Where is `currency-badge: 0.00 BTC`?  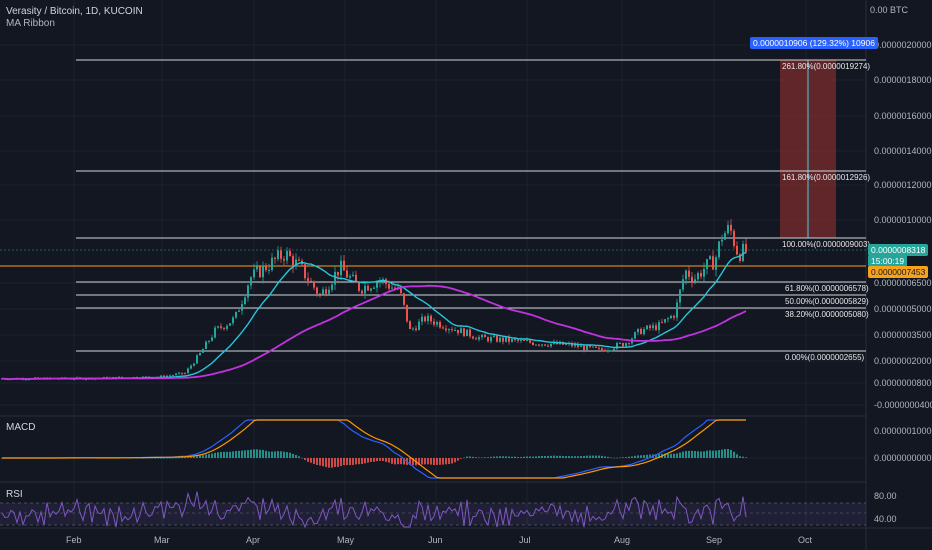 currency-badge: 0.00 BTC is located at coordinates (889, 10).